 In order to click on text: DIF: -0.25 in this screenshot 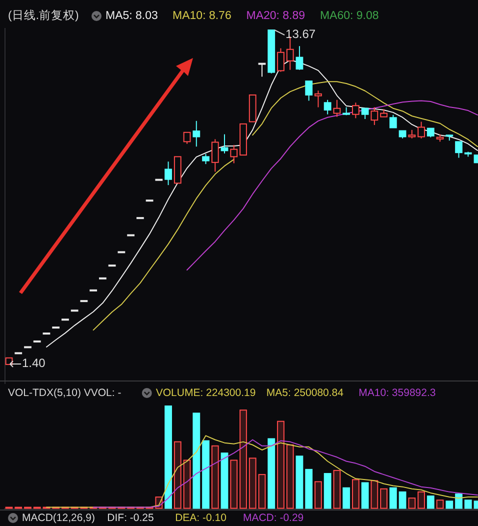, I will do `click(130, 518)`.